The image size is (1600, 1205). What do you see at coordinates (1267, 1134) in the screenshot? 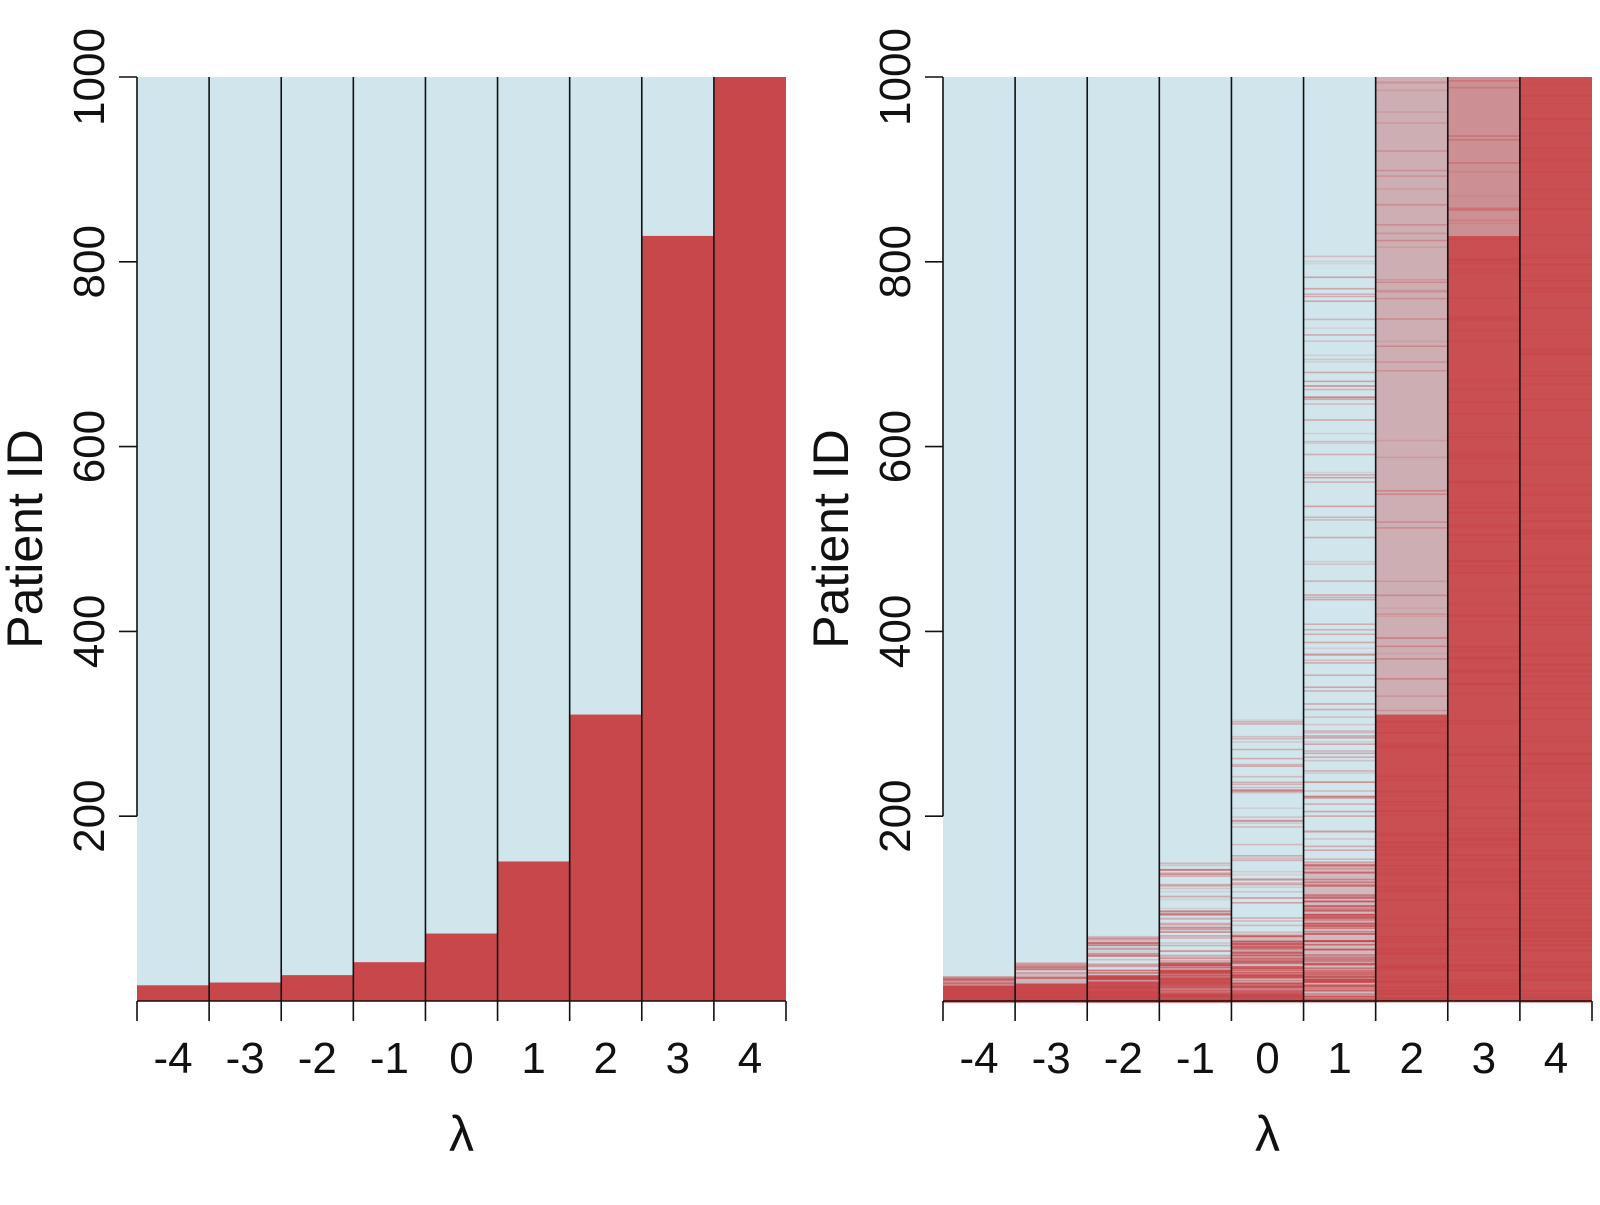
I see `x-axis-title: λ` at bounding box center [1267, 1134].